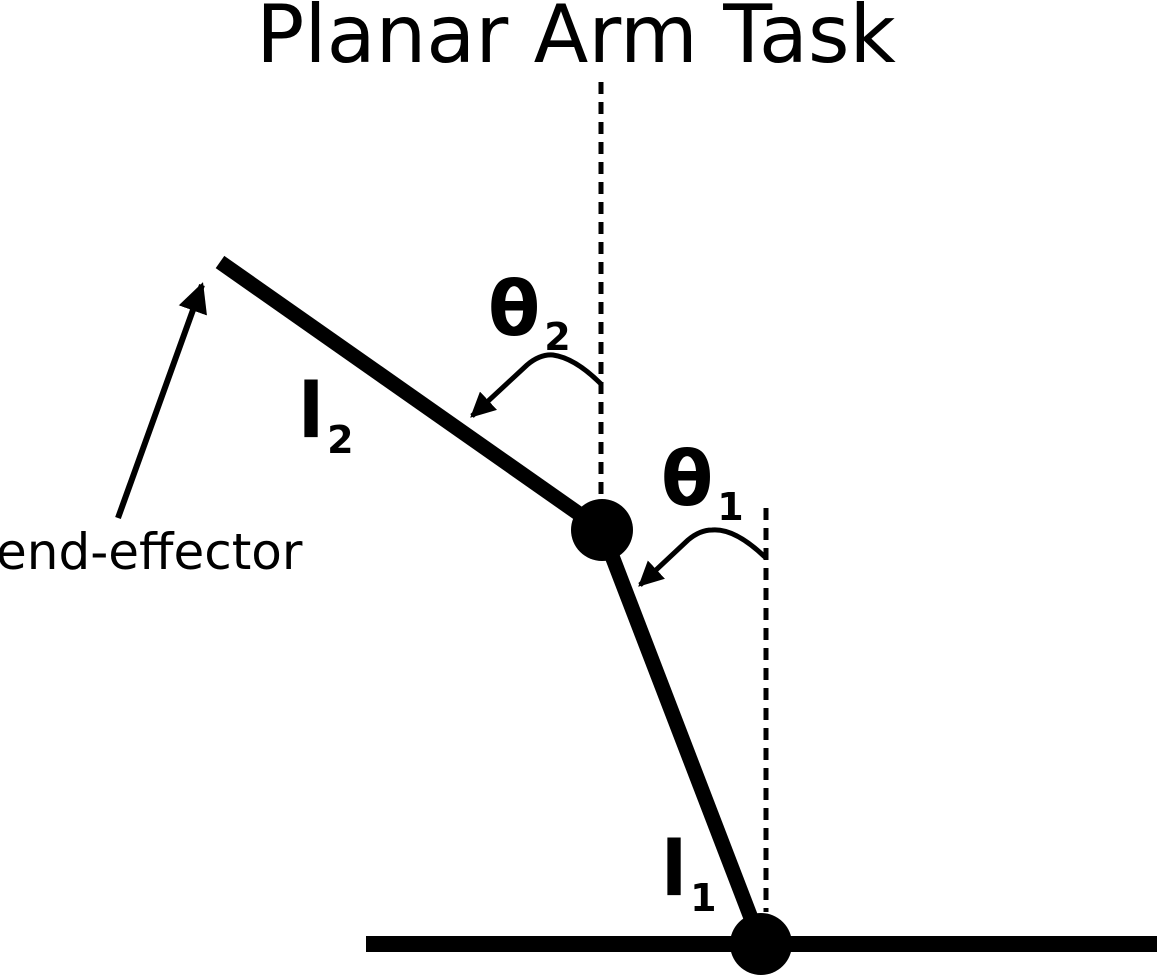 The height and width of the screenshot is (976, 1157). Describe the element at coordinates (703, 898) in the screenshot. I see `link1-subscript: 1` at that location.